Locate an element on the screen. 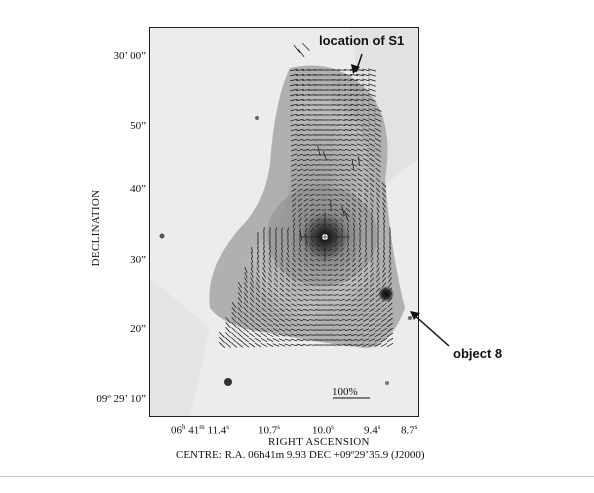  x-axis-label: RIGHT ASCENSION is located at coordinates (319, 442).